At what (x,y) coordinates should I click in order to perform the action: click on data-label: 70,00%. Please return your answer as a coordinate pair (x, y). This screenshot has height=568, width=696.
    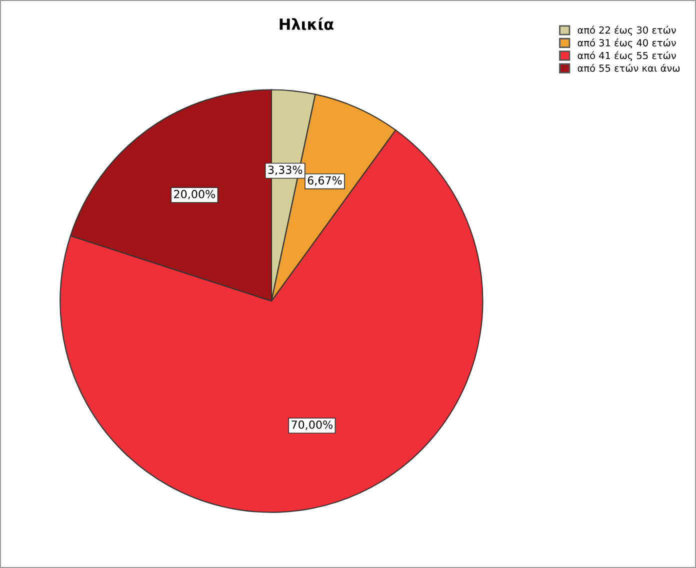
    Looking at the image, I should click on (312, 425).